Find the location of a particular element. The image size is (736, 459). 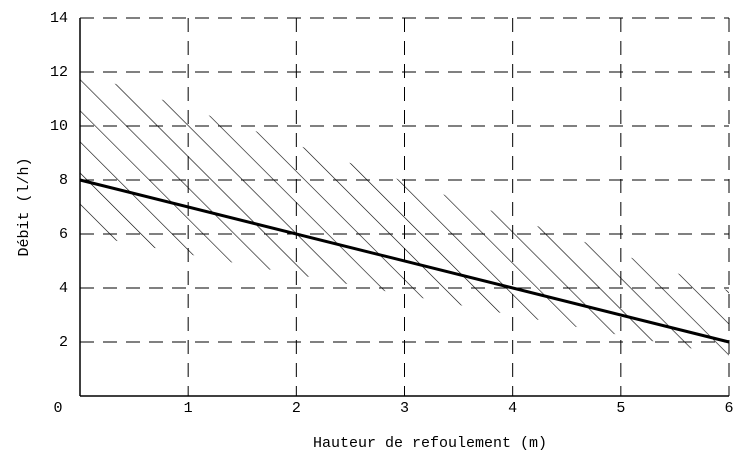

x-tick-label: 4 is located at coordinates (512, 408).